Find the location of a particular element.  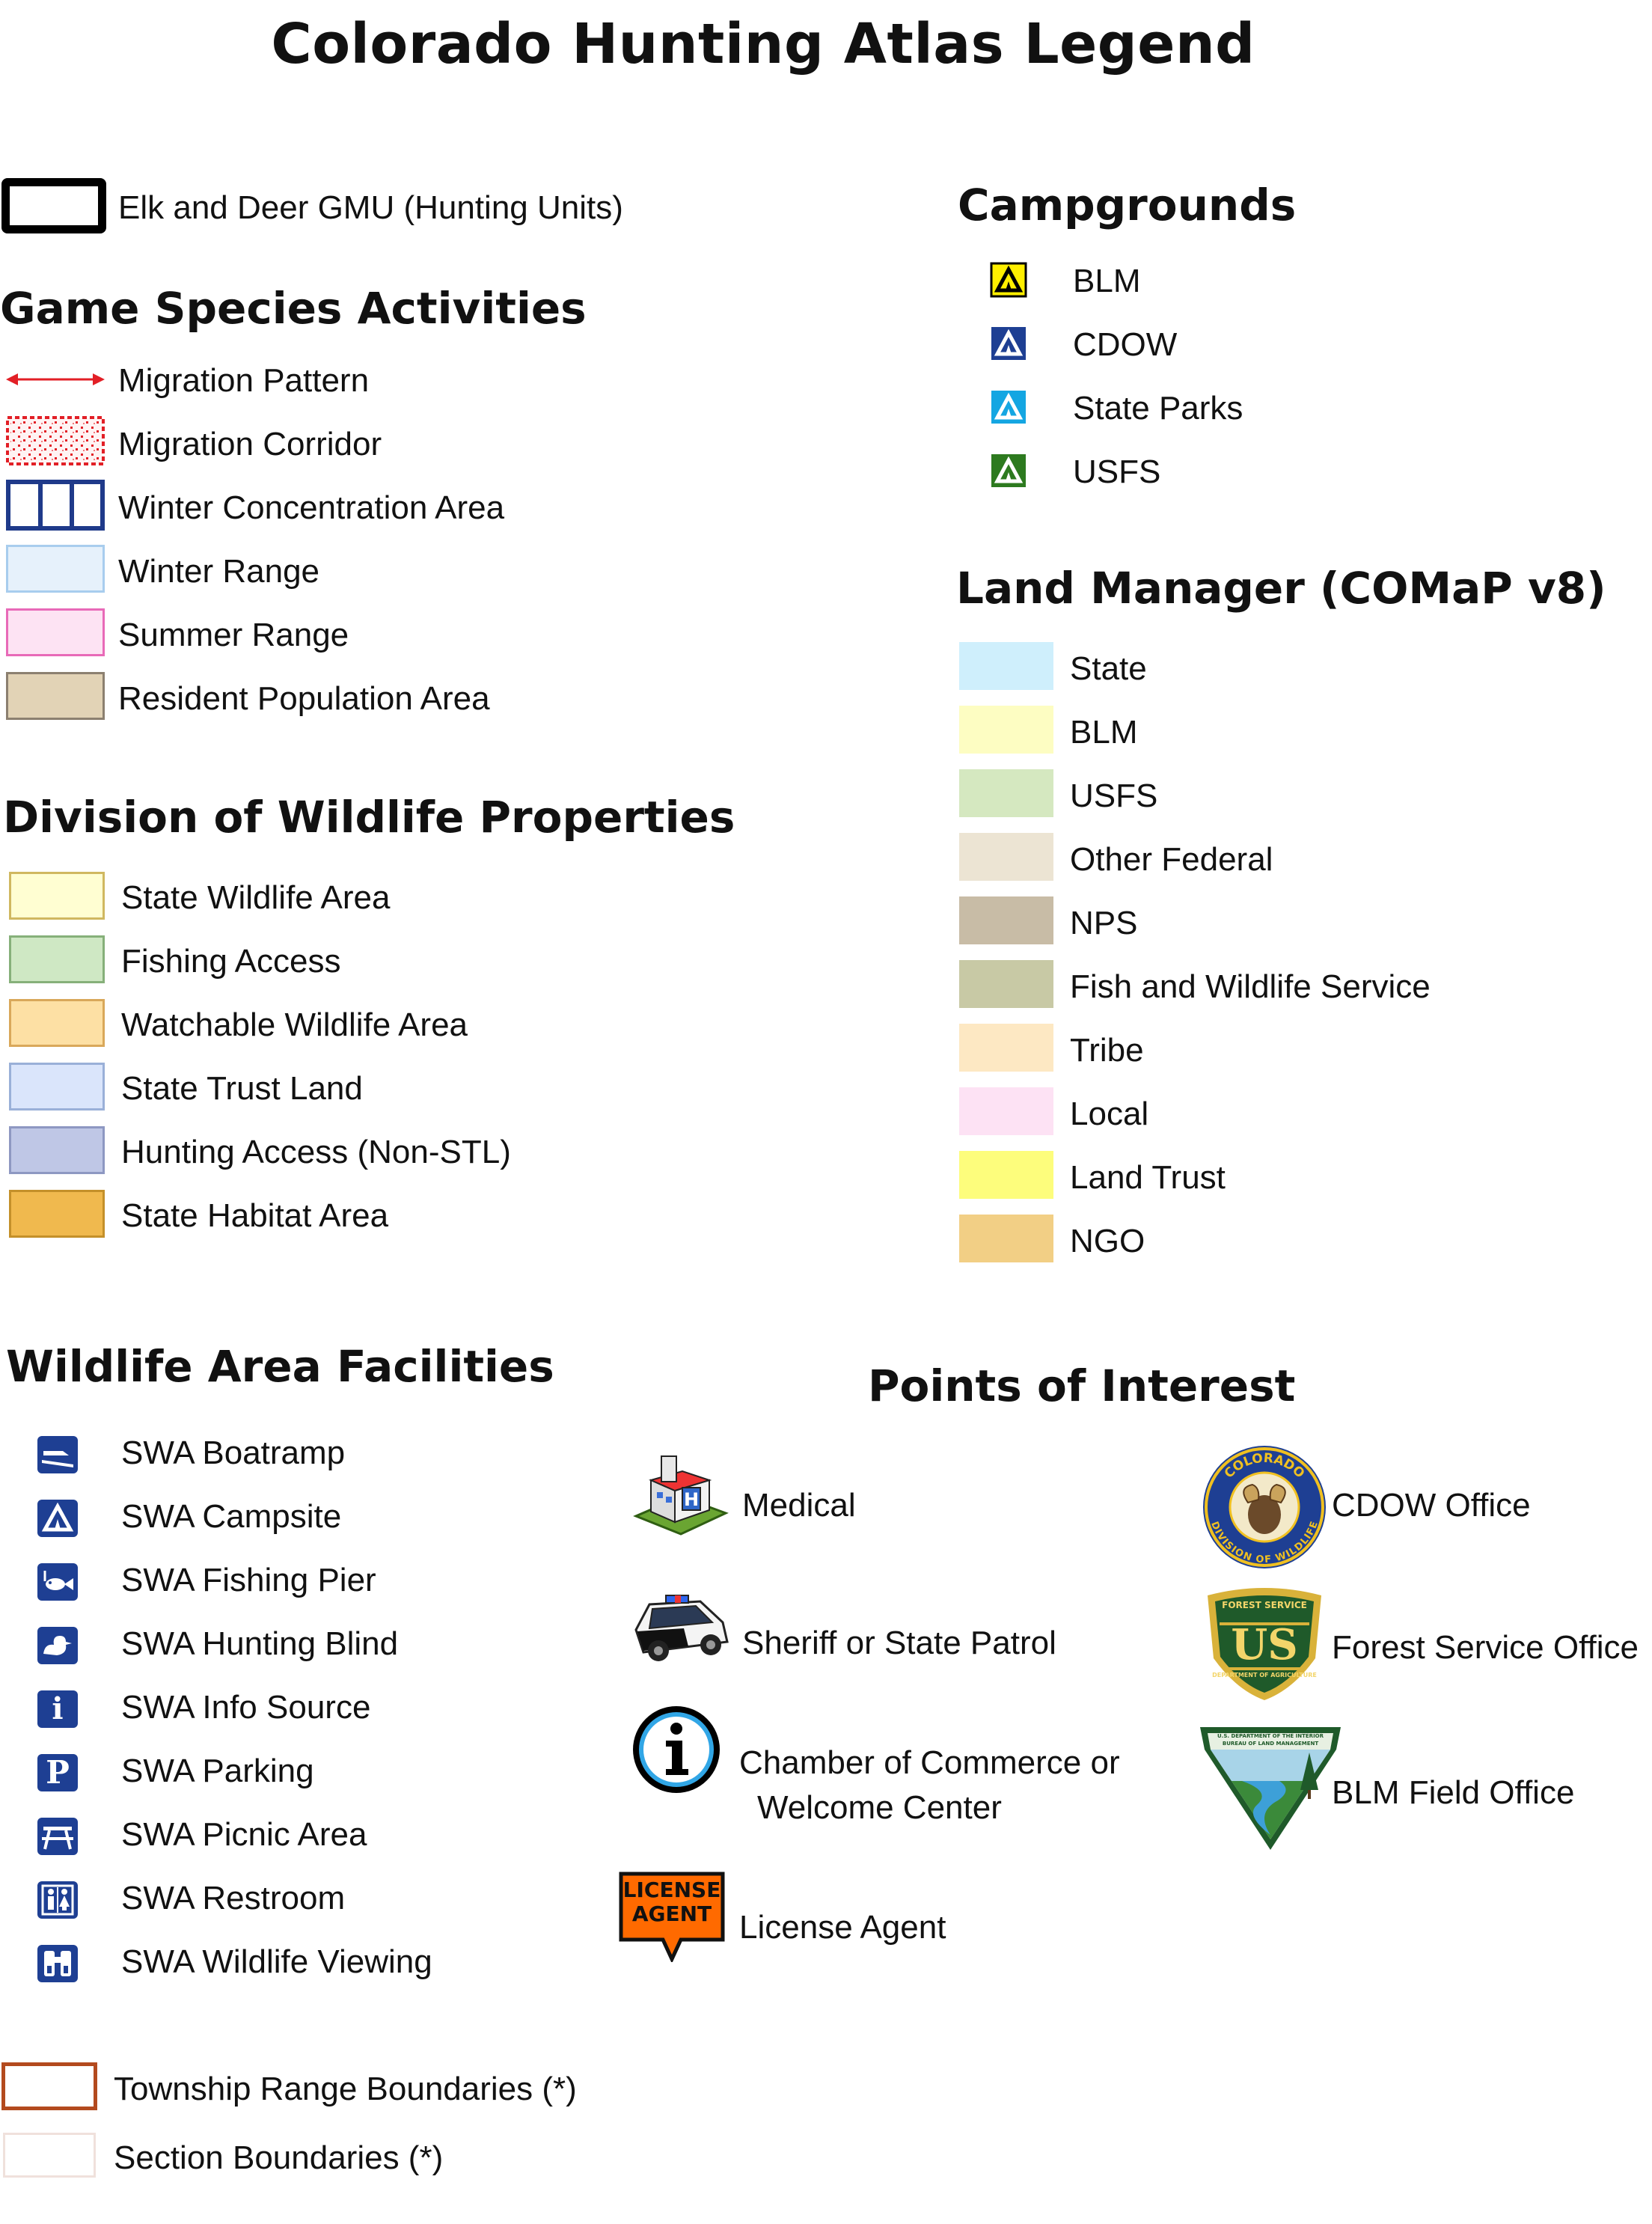

legend-label: License Agent is located at coordinates (842, 1927).